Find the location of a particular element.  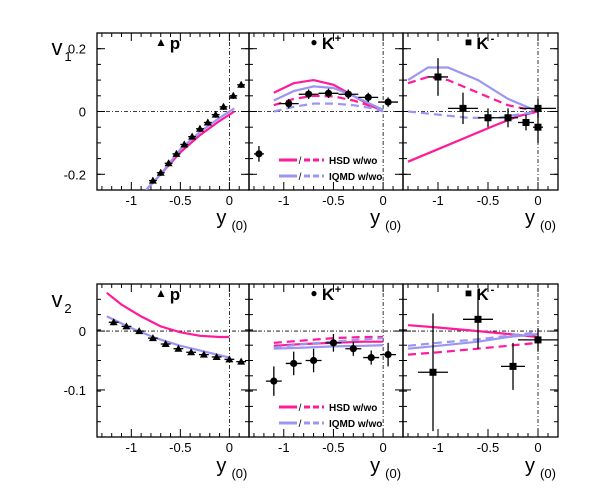

y-tick-label: -0.1 is located at coordinates (75, 390).